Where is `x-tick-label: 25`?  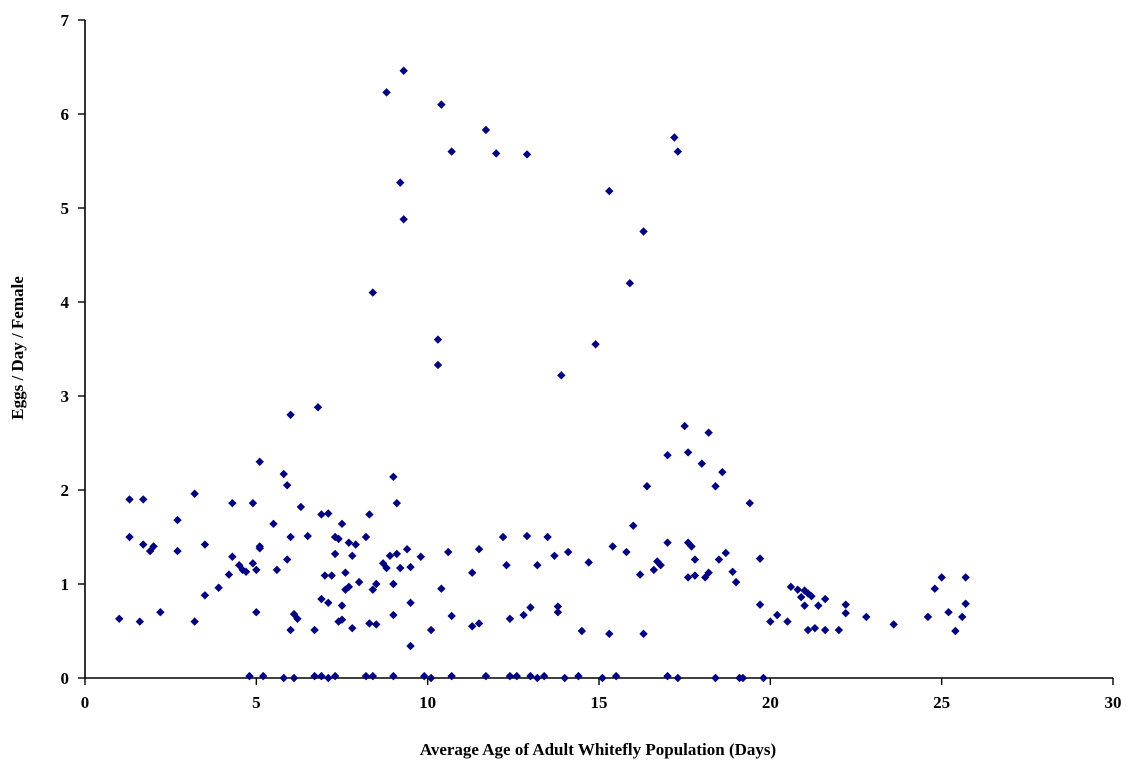 x-tick-label: 25 is located at coordinates (941, 702).